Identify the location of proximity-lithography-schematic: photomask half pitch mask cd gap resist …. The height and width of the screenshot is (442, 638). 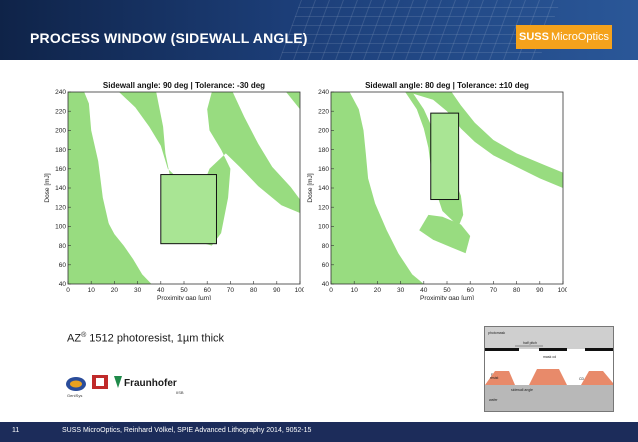
(549, 369).